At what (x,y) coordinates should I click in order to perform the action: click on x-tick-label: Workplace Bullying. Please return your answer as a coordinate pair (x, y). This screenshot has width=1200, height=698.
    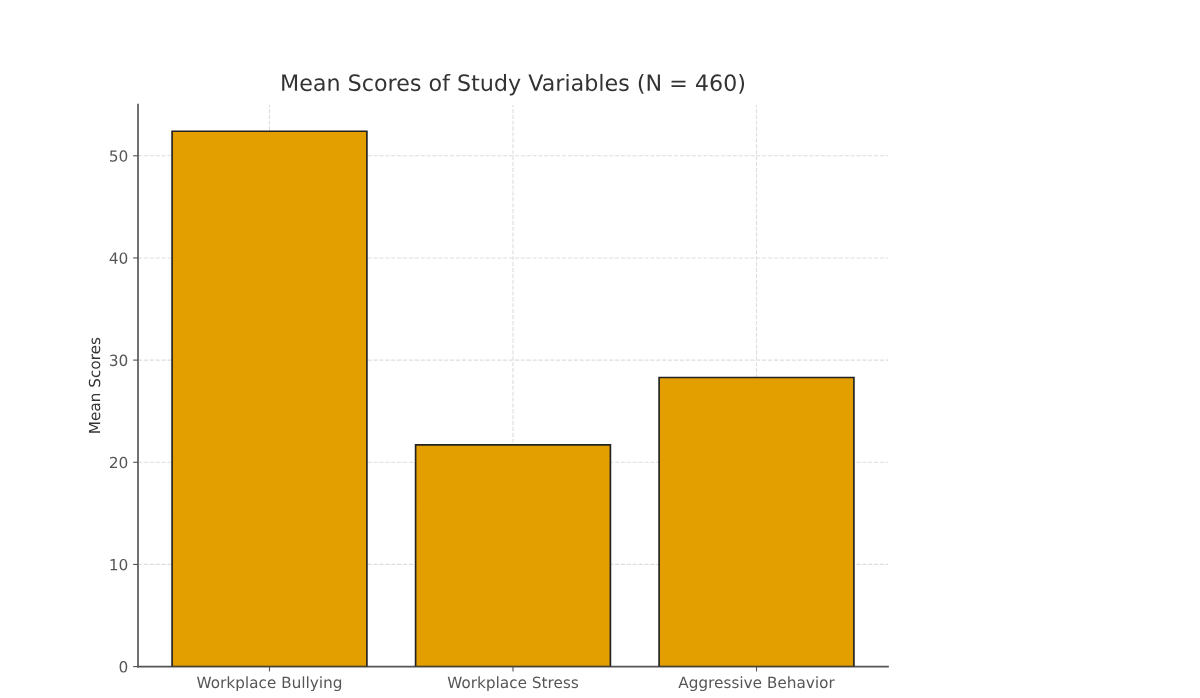
    Looking at the image, I should click on (269, 684).